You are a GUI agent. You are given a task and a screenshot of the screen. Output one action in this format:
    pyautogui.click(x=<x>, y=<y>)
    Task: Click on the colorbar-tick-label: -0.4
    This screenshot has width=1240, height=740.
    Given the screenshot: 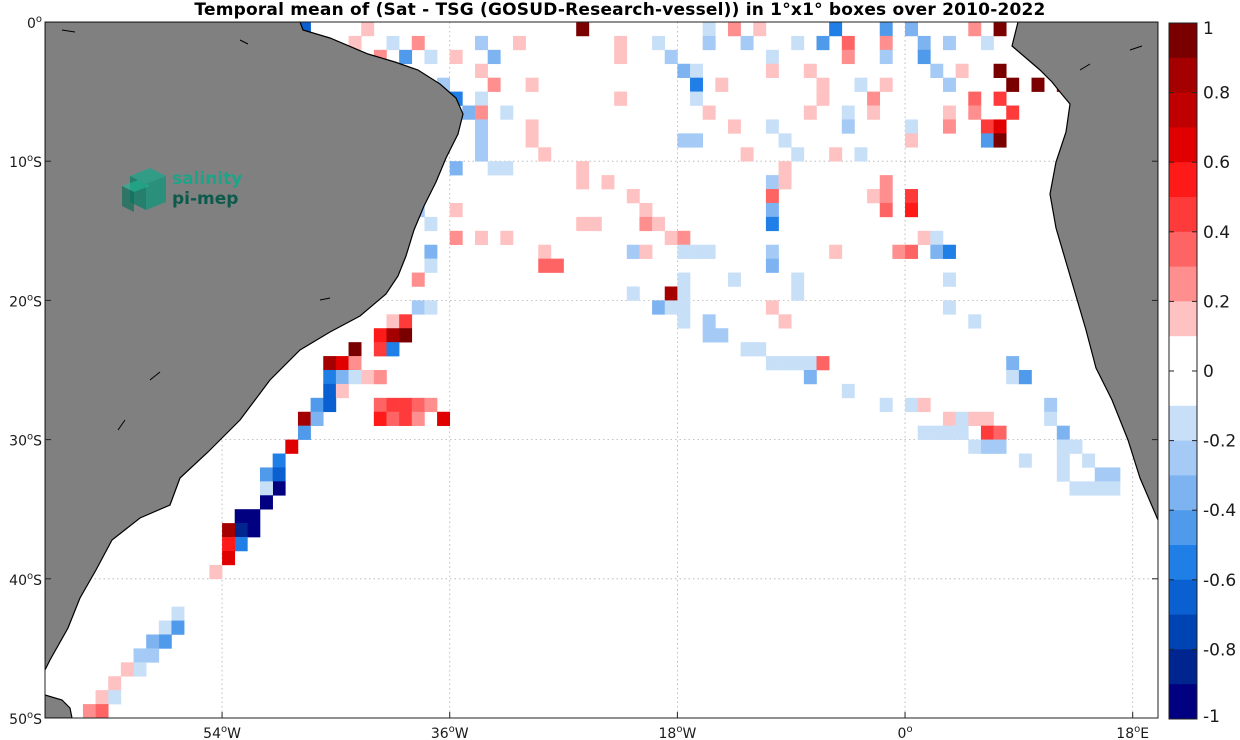 What is the action you would take?
    pyautogui.click(x=1219, y=511)
    